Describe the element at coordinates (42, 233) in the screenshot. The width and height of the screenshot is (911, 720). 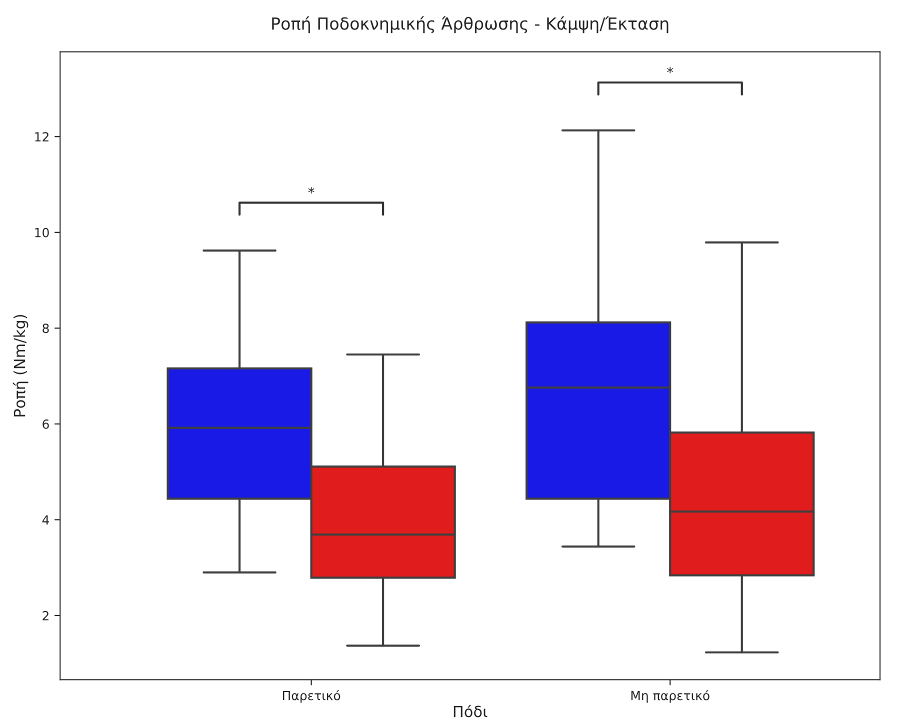
I see `y-tick-label: 10` at that location.